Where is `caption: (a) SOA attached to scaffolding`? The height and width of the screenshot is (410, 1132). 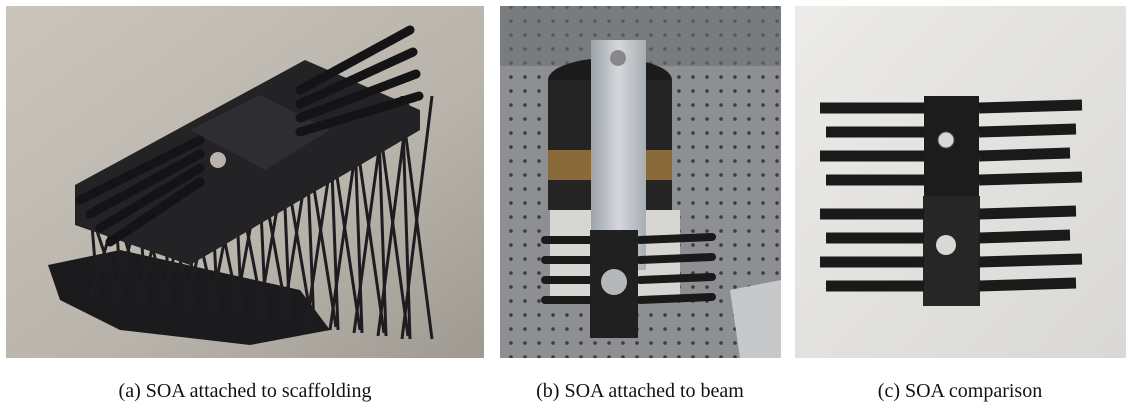 caption: (a) SOA attached to scaffolding is located at coordinates (245, 391).